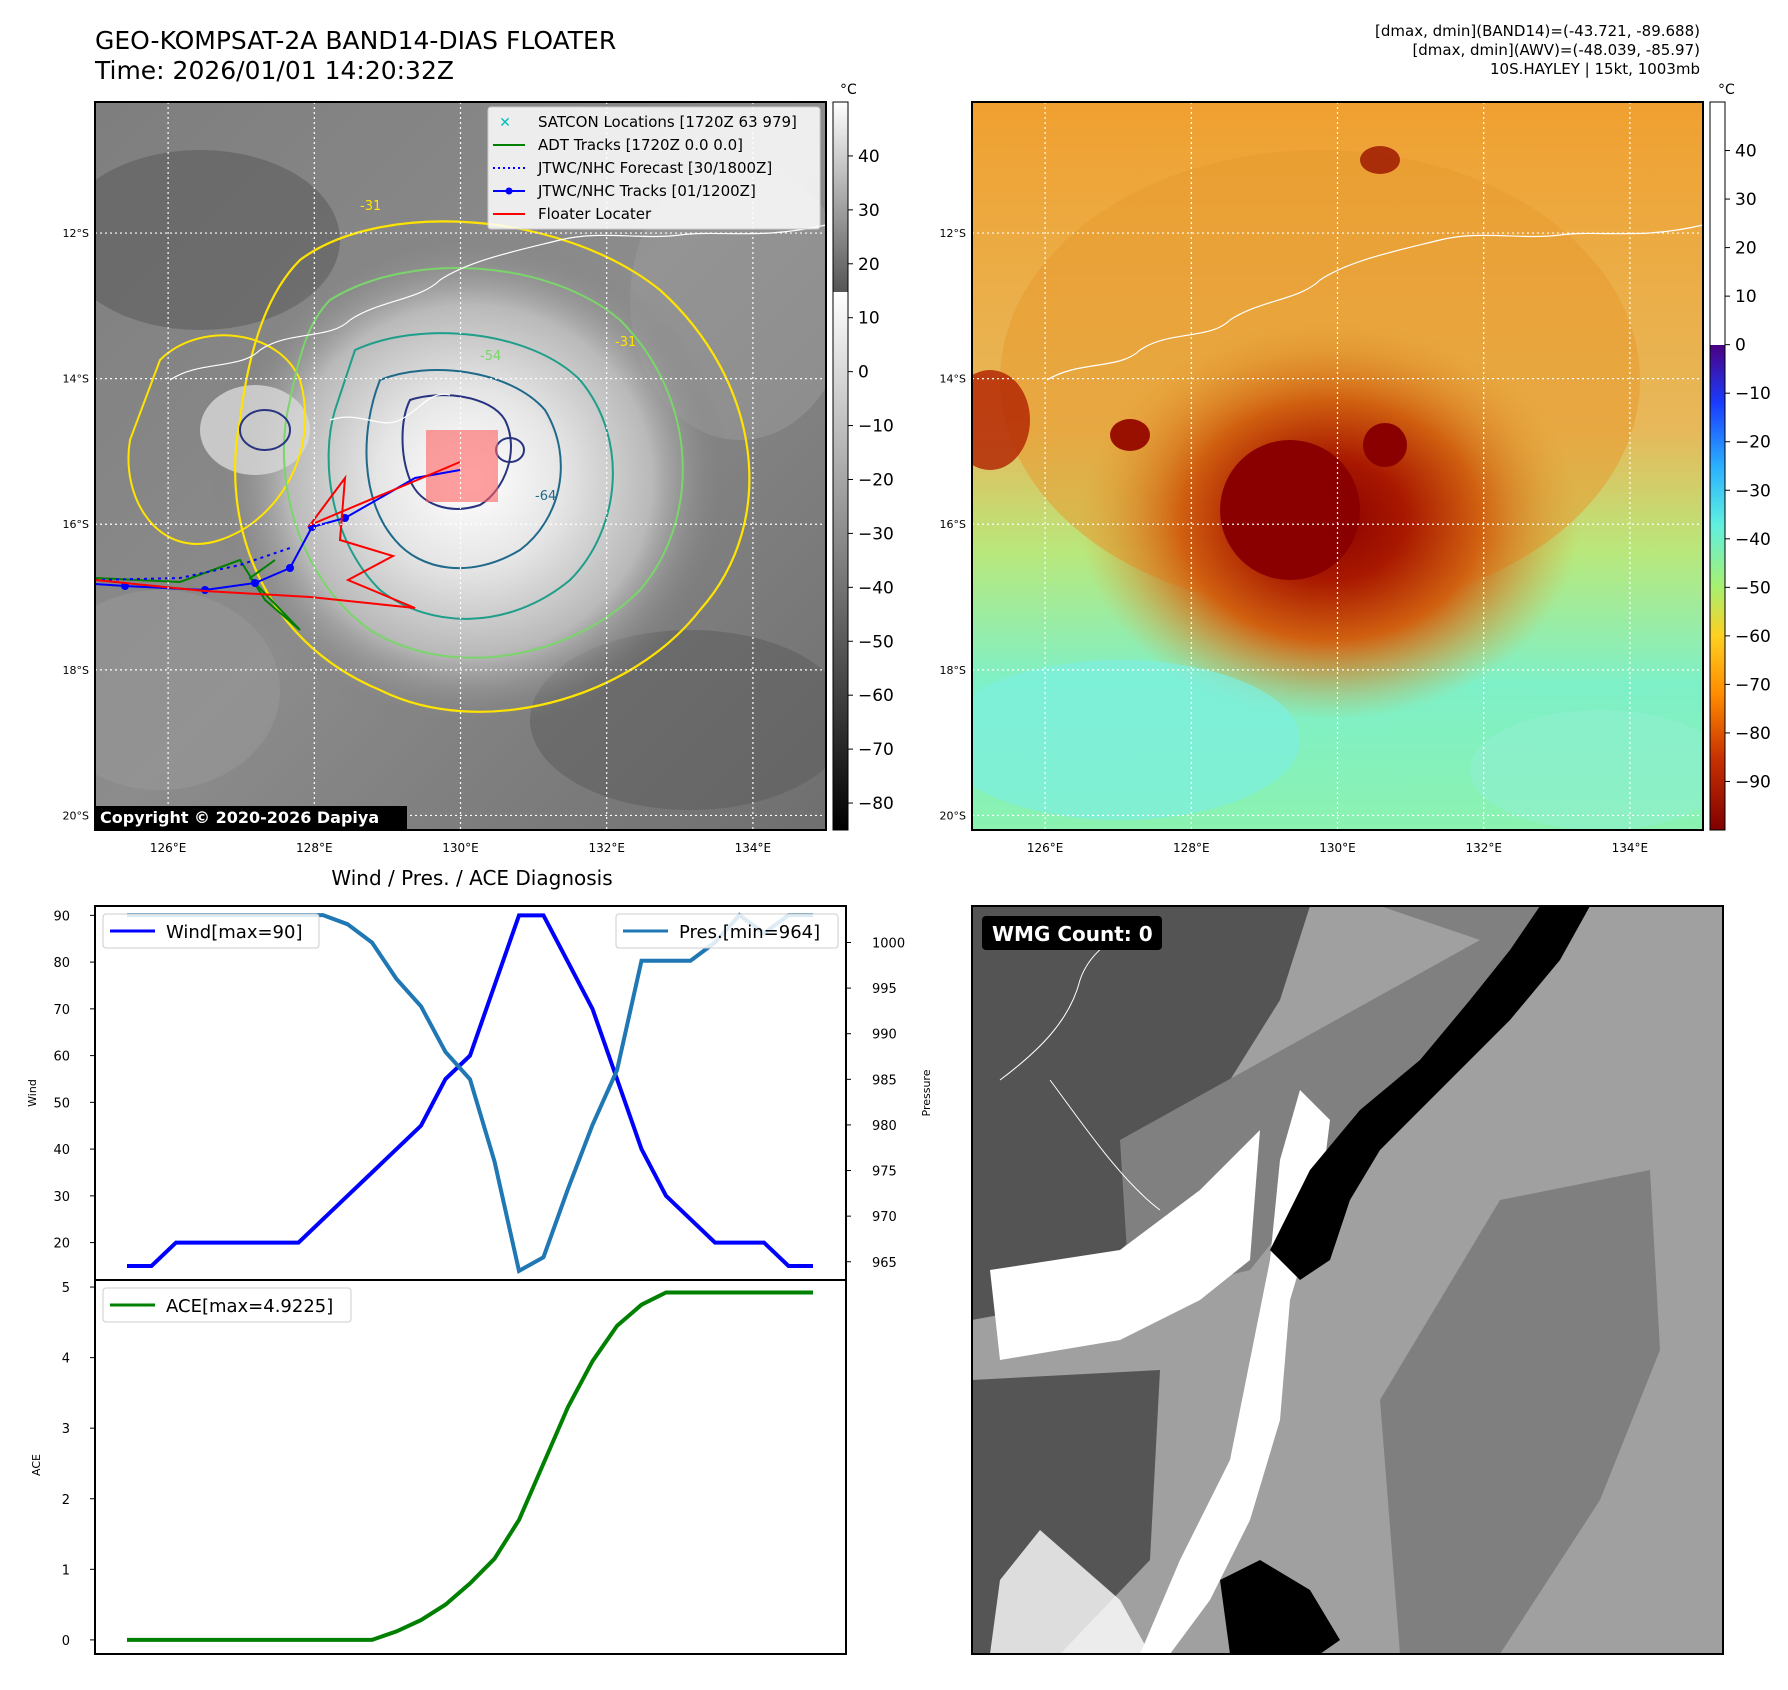 The height and width of the screenshot is (1690, 1788). Describe the element at coordinates (884, 989) in the screenshot. I see `pressure-tick-label: 995` at that location.